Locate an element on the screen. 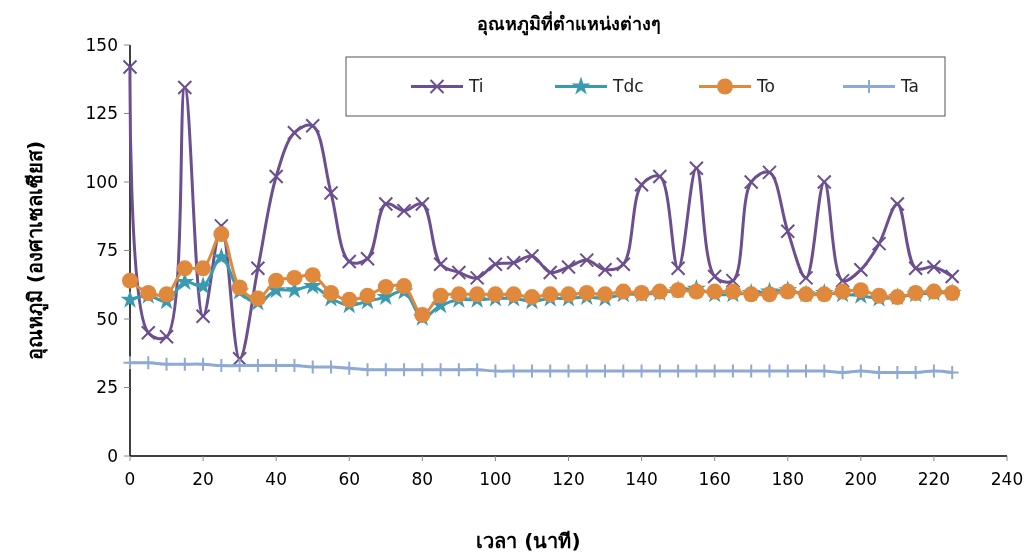 This screenshot has height=556, width=1034. legend-label: Ti is located at coordinates (476, 86).